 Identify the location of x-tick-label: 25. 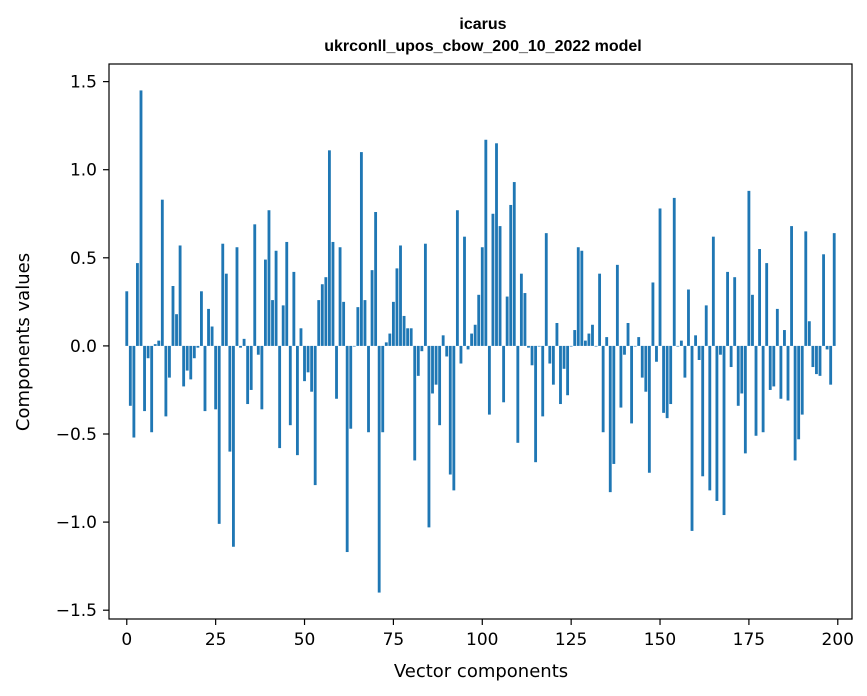
(216, 640).